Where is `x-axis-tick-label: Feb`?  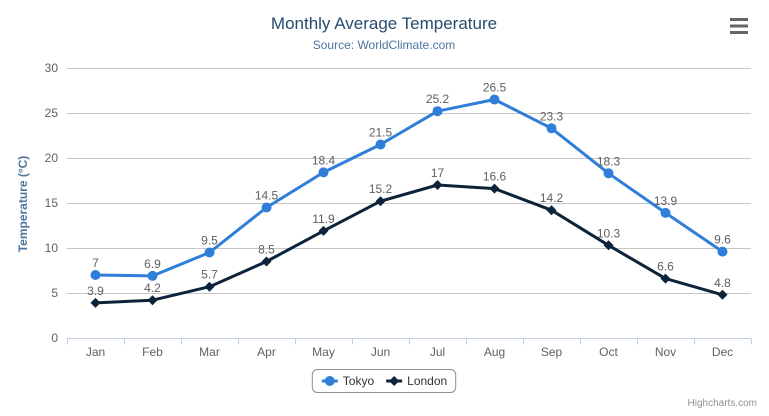 x-axis-tick-label: Feb is located at coordinates (152, 352).